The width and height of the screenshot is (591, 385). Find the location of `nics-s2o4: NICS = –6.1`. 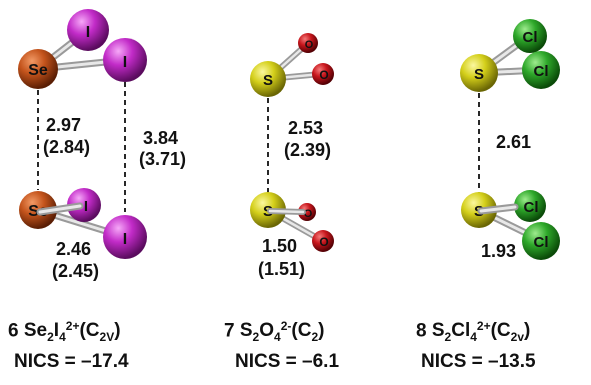

nics-s2o4: NICS = –6.1 is located at coordinates (287, 362).